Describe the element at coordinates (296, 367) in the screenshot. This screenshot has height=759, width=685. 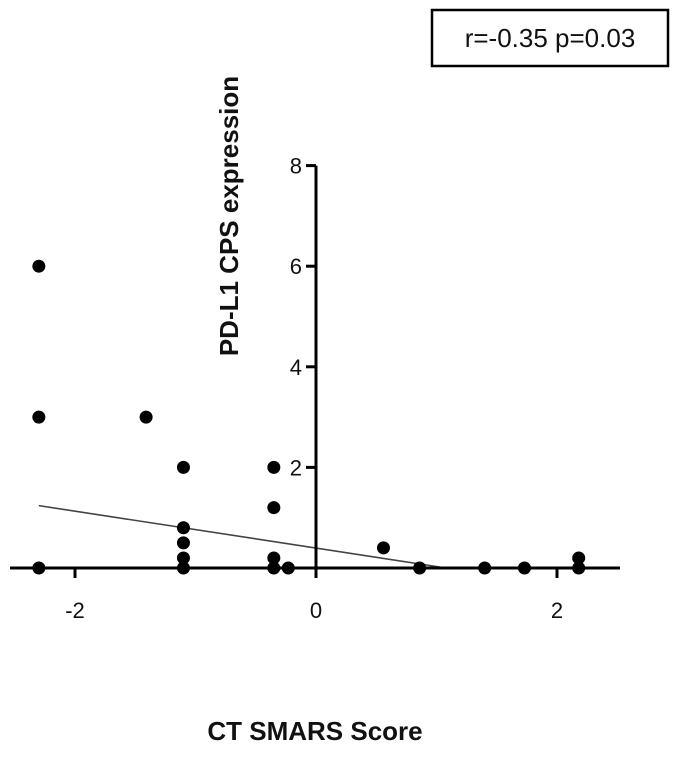
I see `y-tick-label: 4` at that location.